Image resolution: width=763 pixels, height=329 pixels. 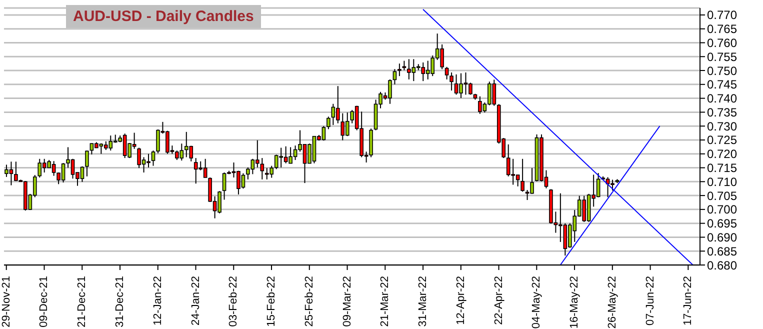 What do you see at coordinates (163, 16) in the screenshot?
I see `chart-title: AUD-USD - Daily Candles` at bounding box center [163, 16].